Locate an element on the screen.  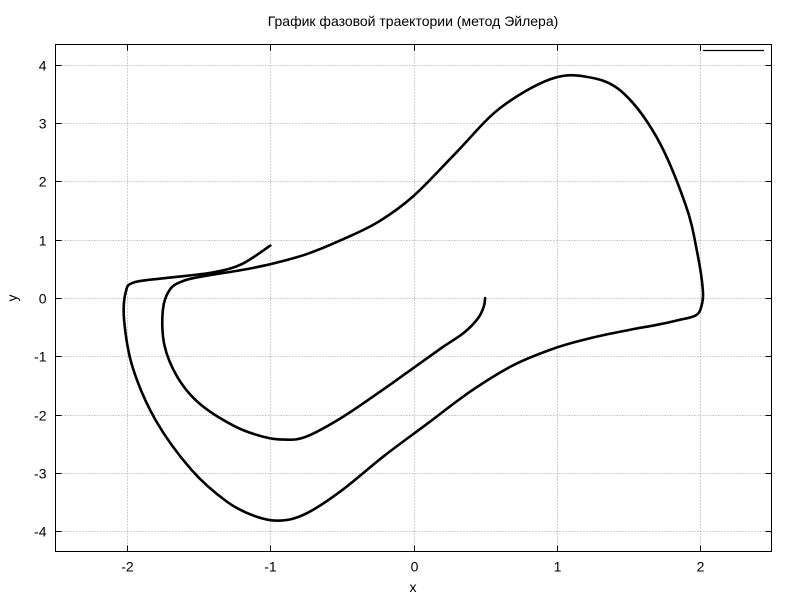
y-tick-label: -1 is located at coordinates (40, 357).